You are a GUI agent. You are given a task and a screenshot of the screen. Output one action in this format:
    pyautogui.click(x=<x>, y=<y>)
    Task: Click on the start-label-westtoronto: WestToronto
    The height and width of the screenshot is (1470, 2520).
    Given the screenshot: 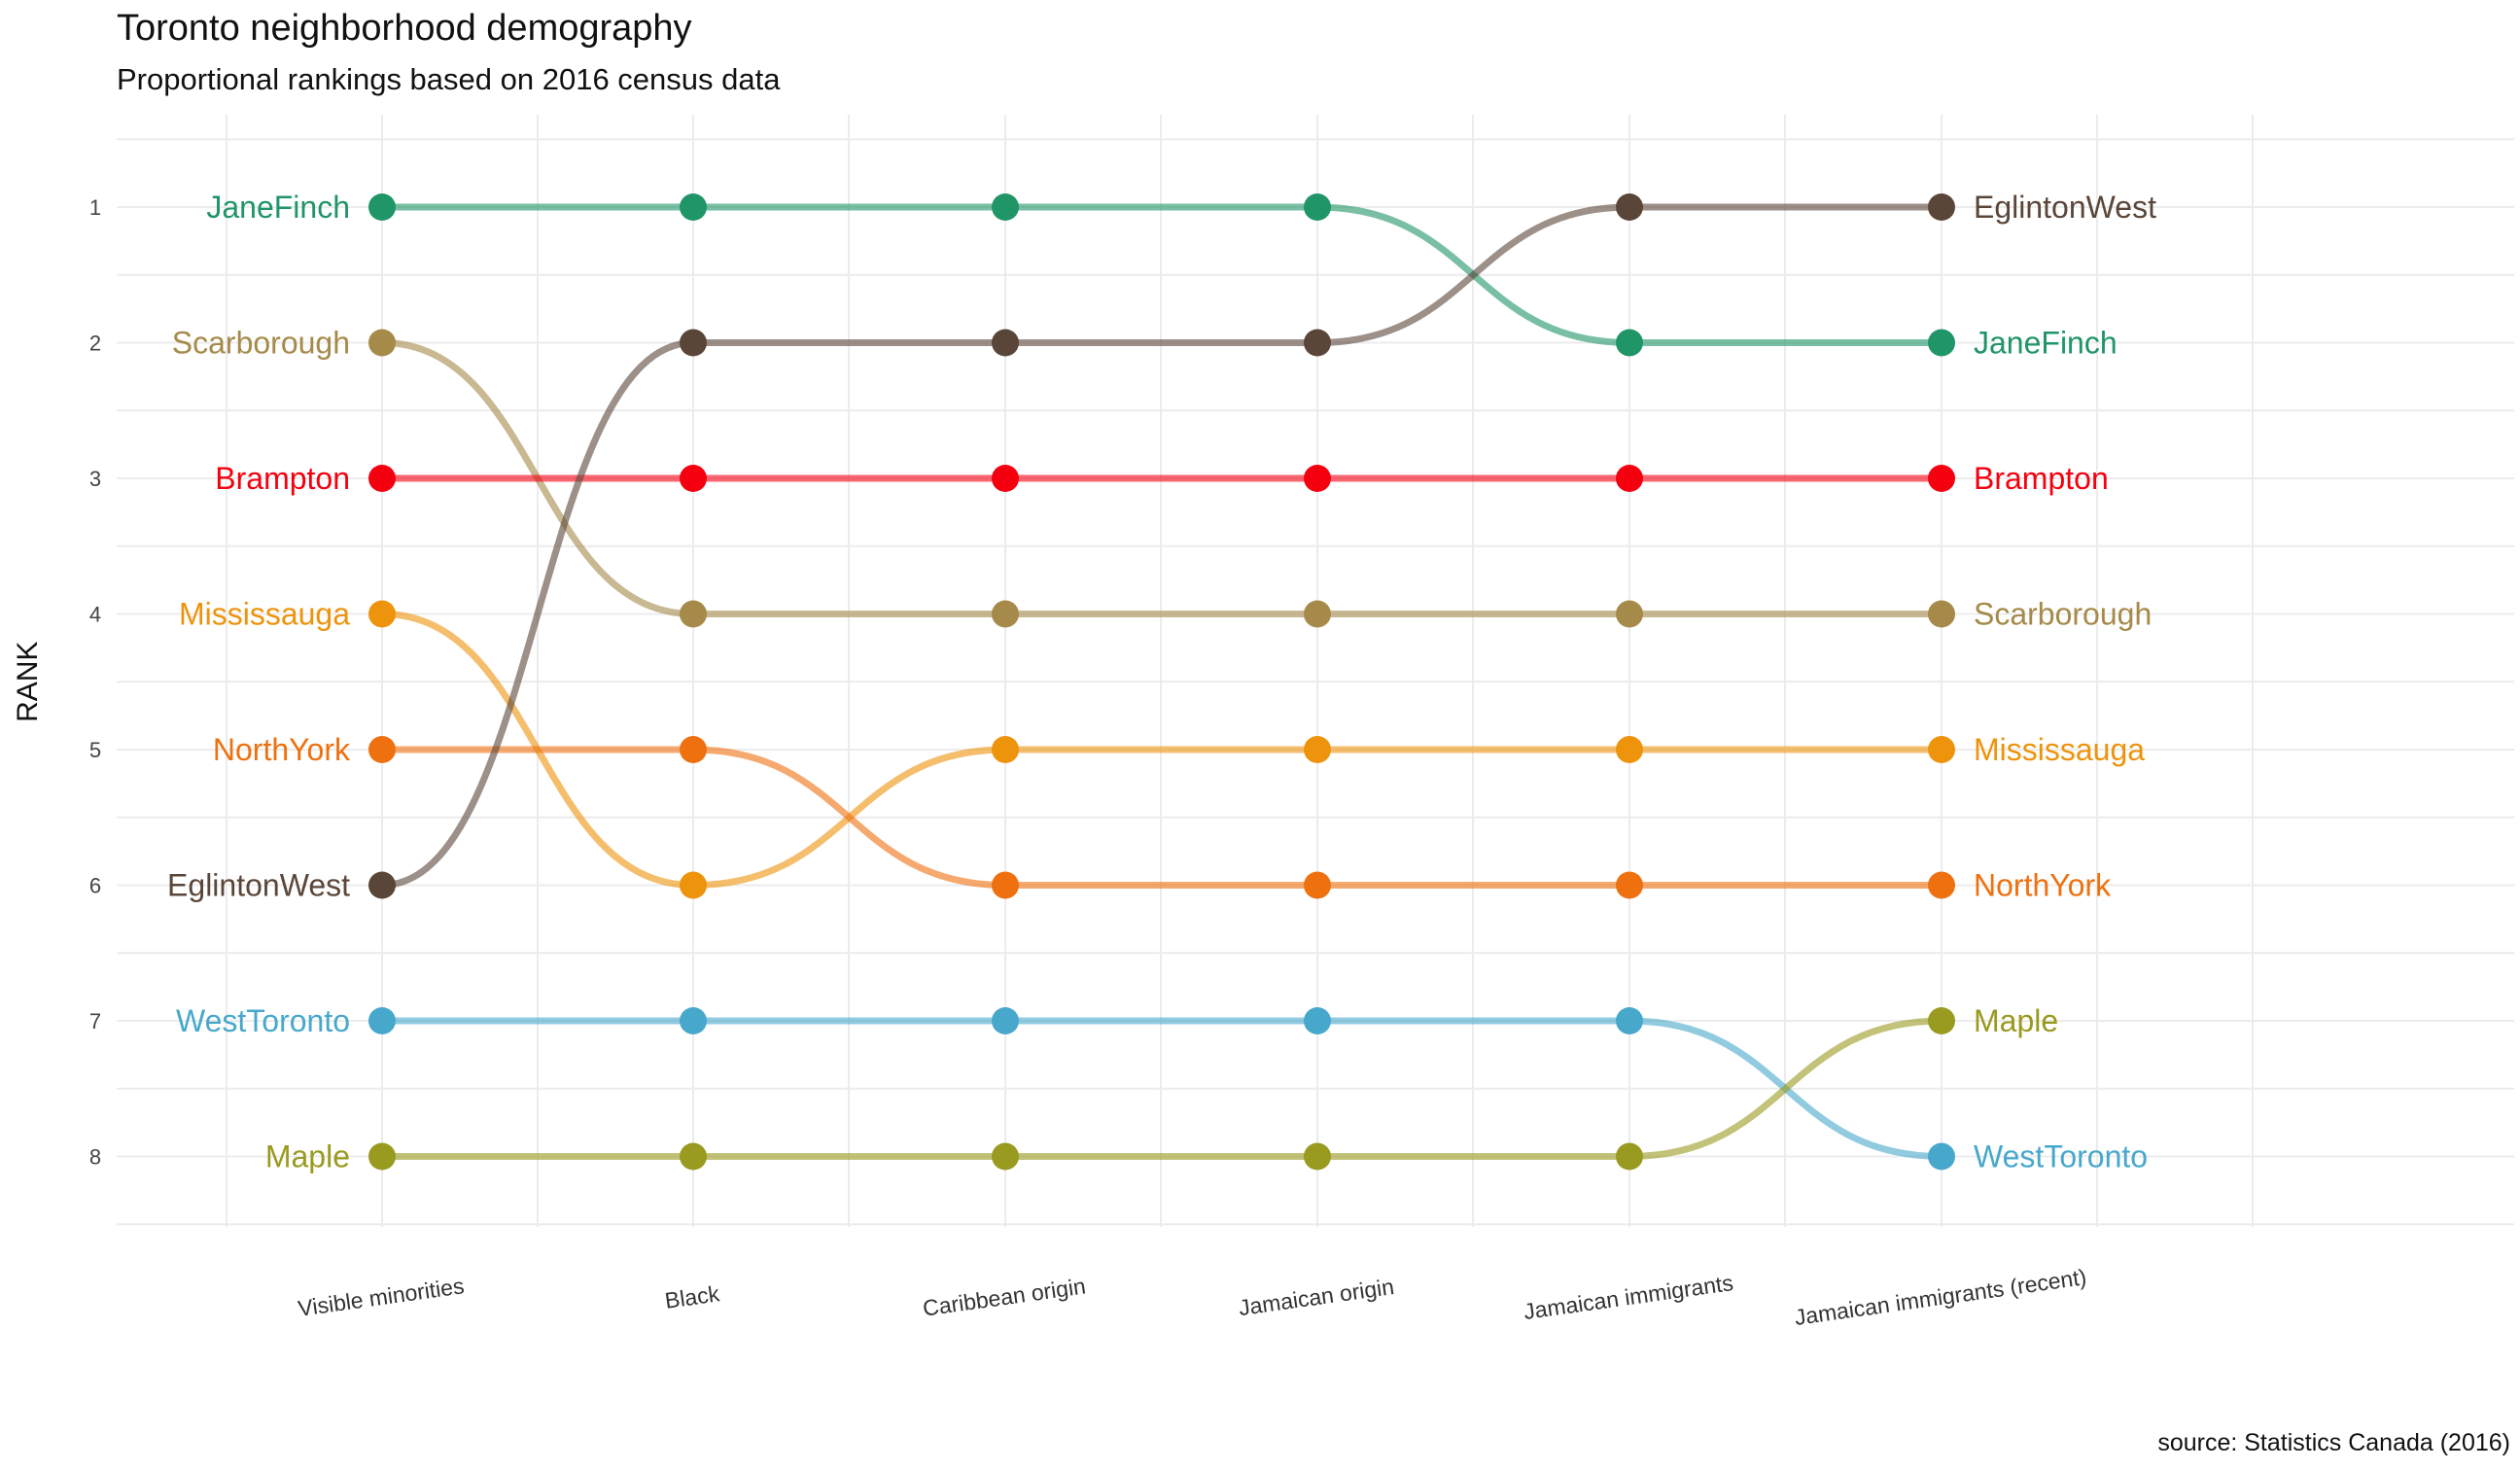 What is the action you would take?
    pyautogui.click(x=263, y=1020)
    